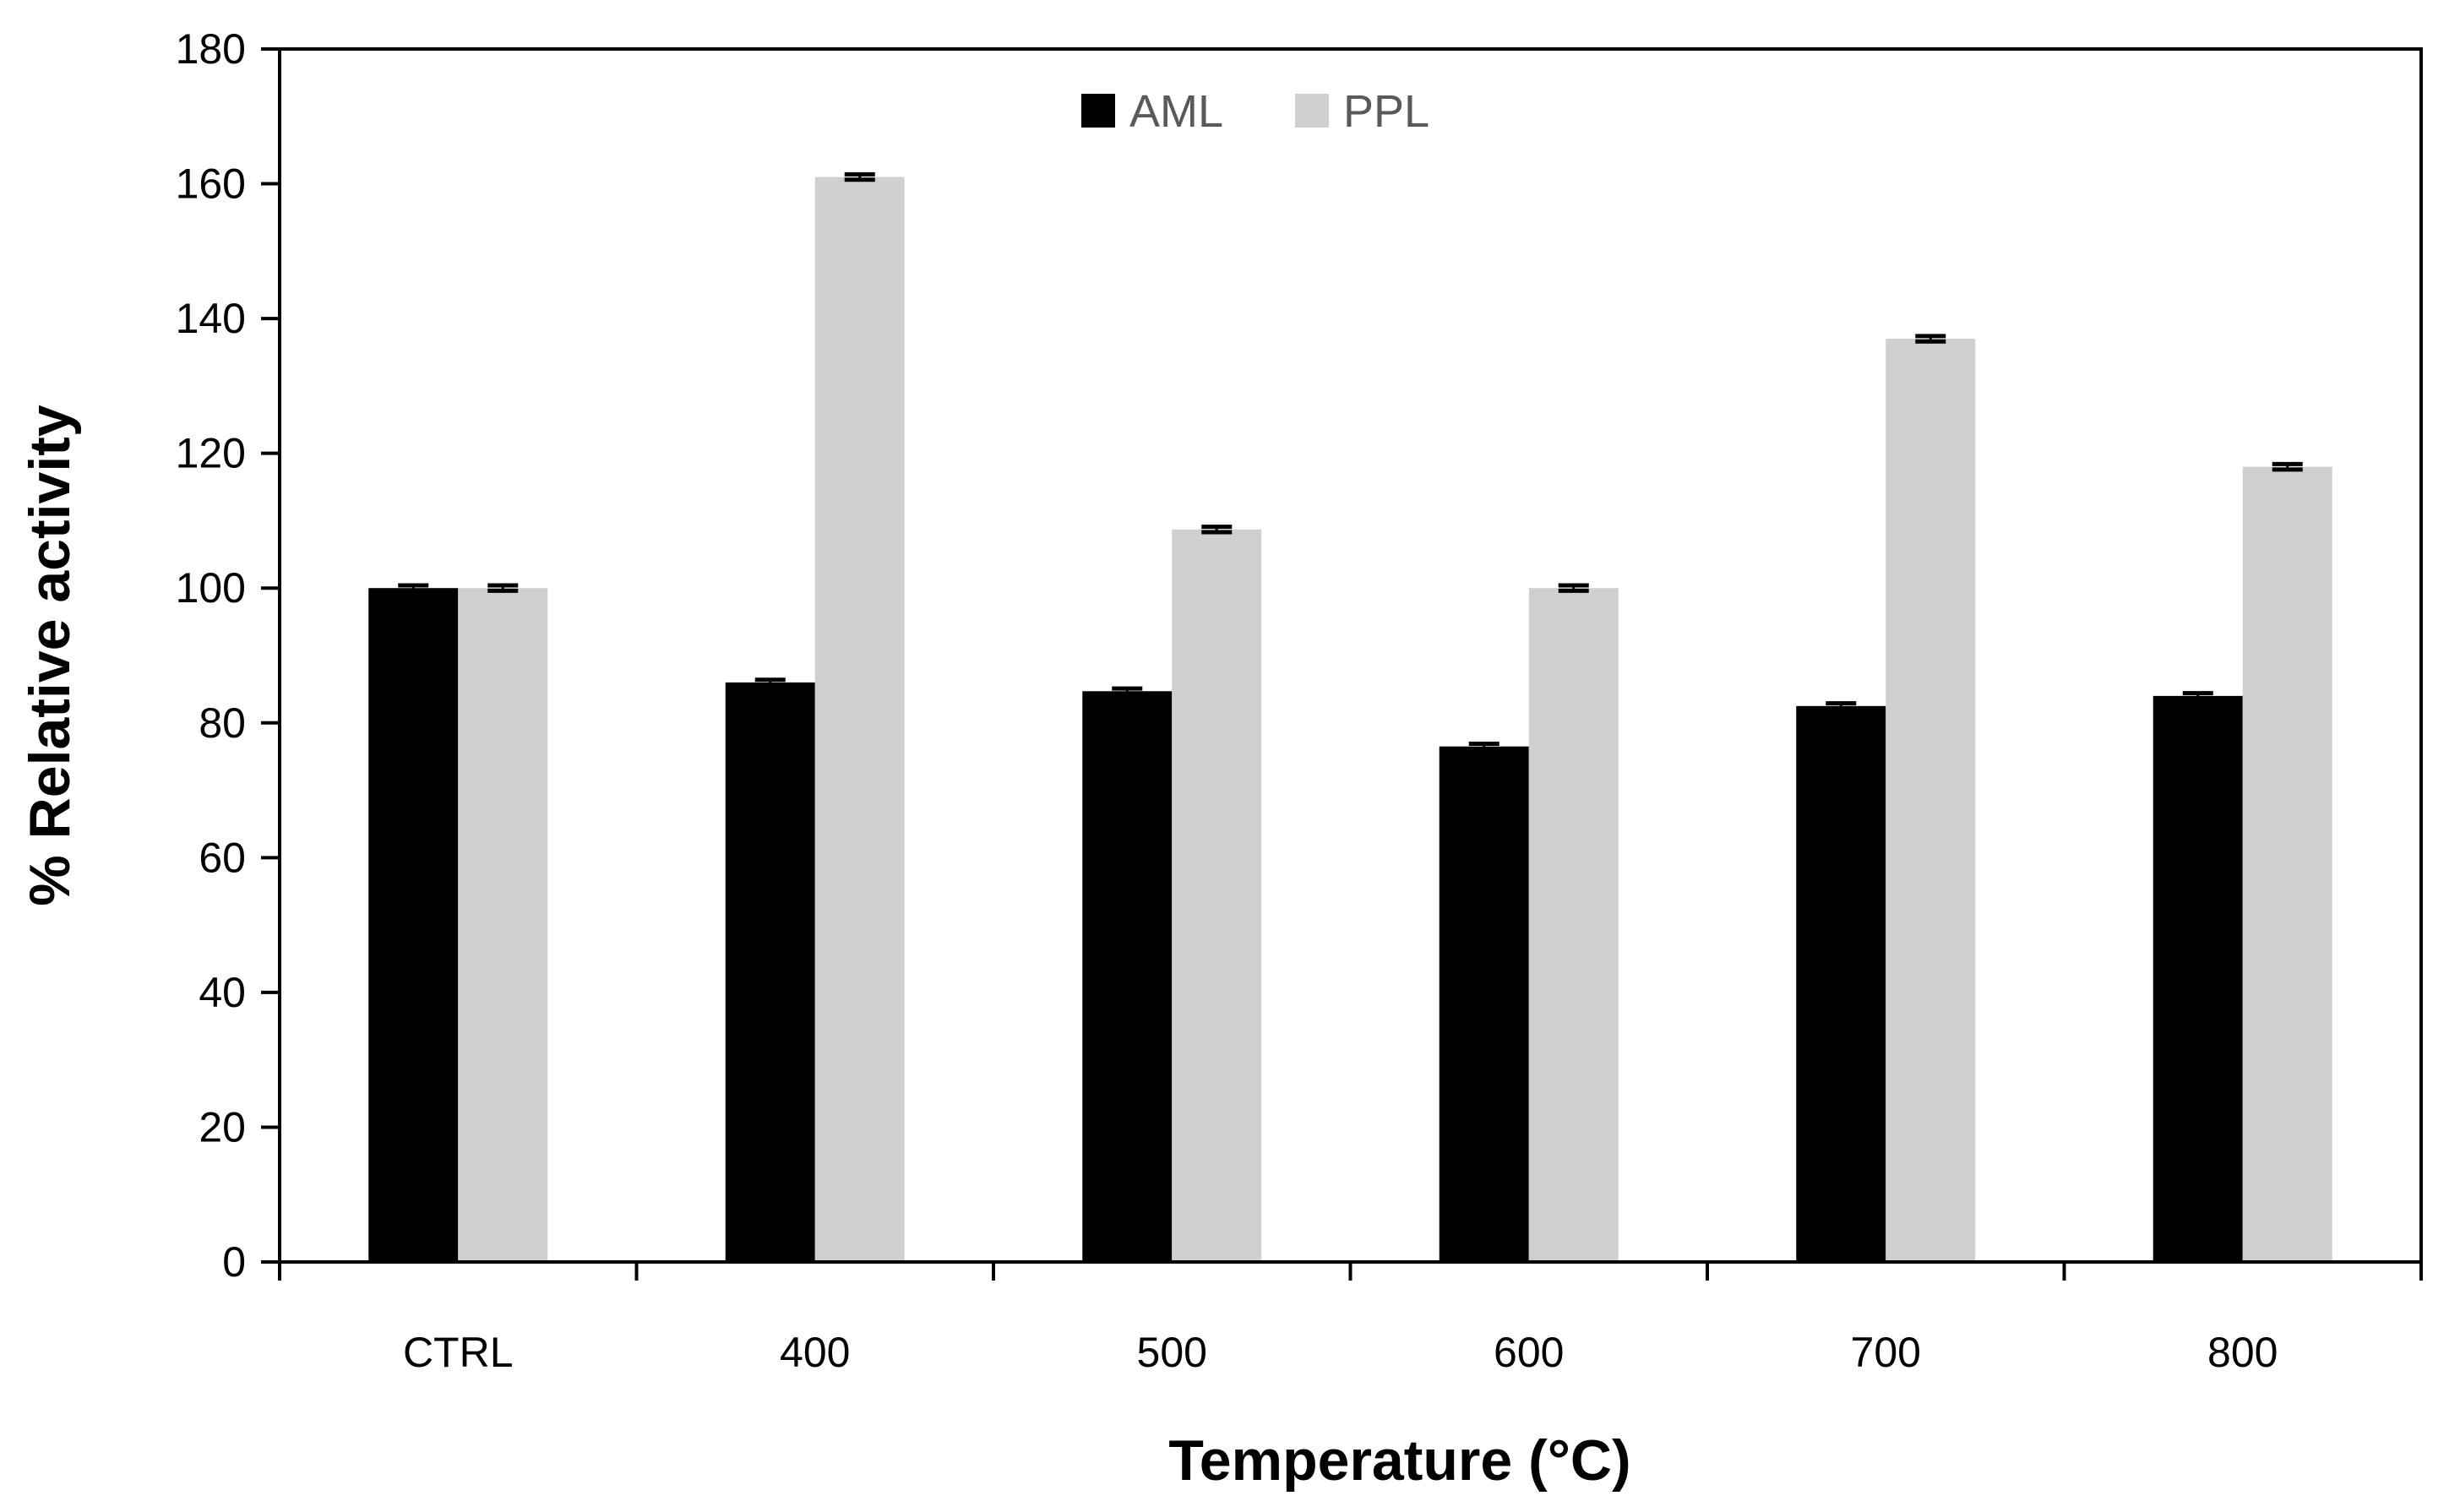 The width and height of the screenshot is (2460, 1512). I want to click on y-tick-label-60: 60, so click(222, 857).